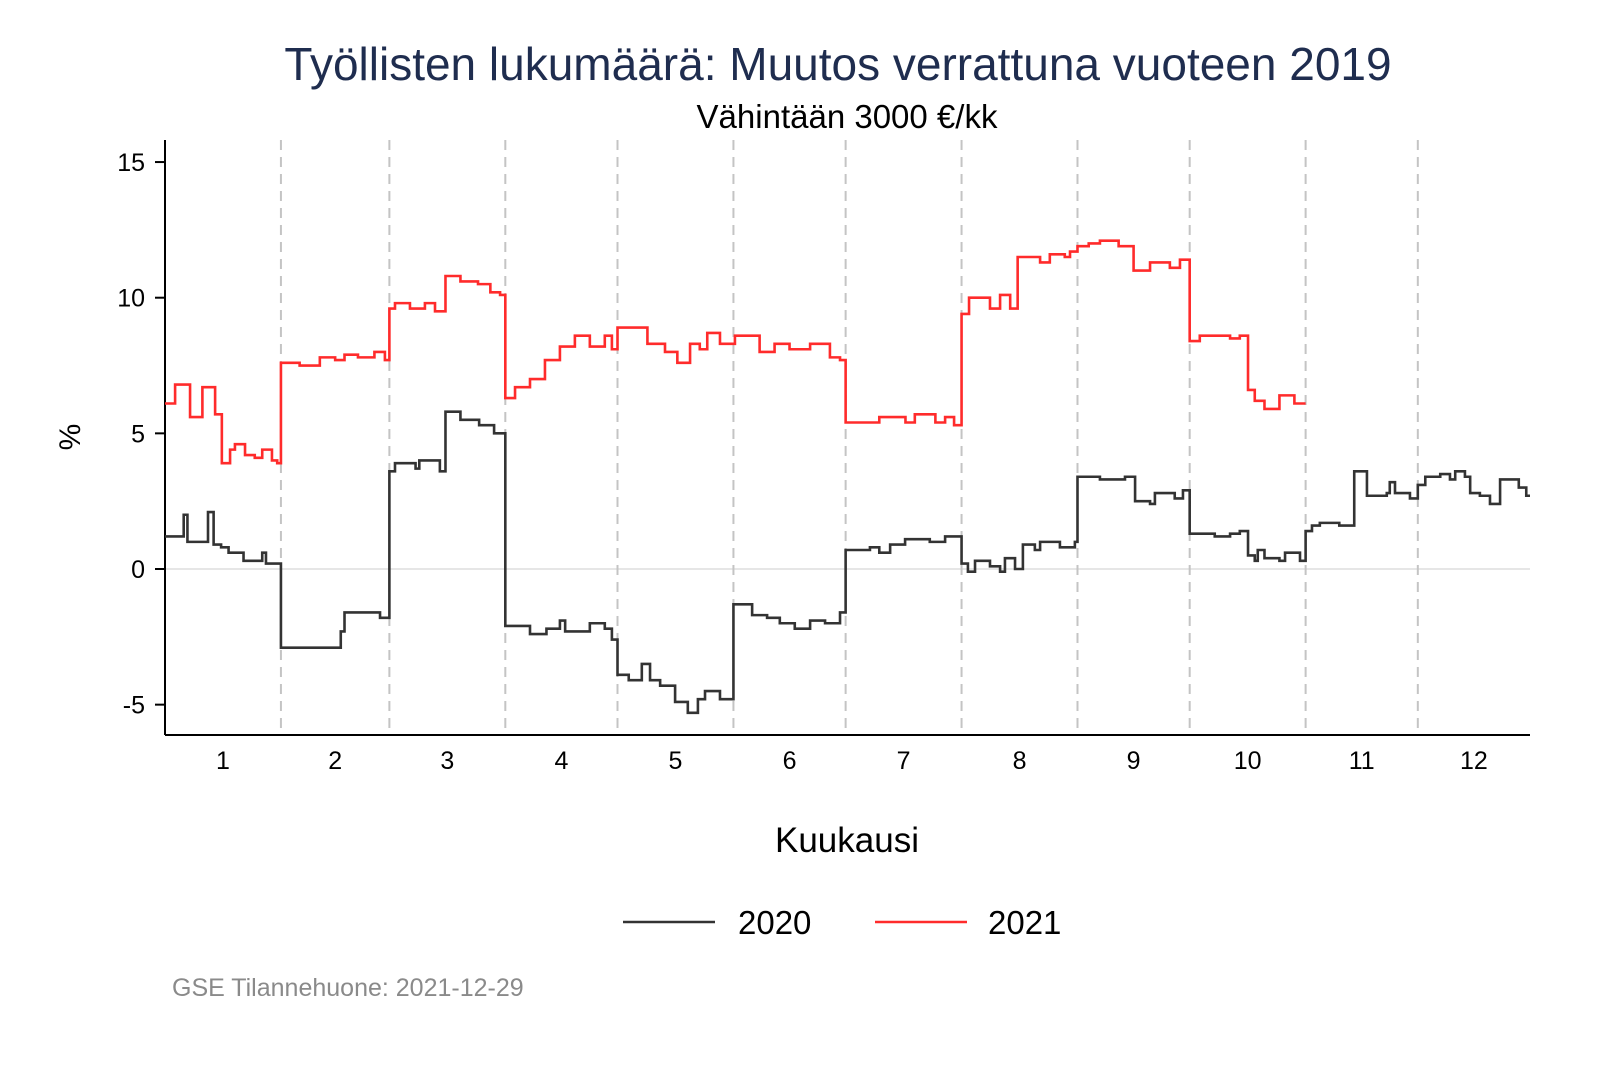  Describe the element at coordinates (70, 437) in the screenshot. I see `y-axis-label: %` at that location.